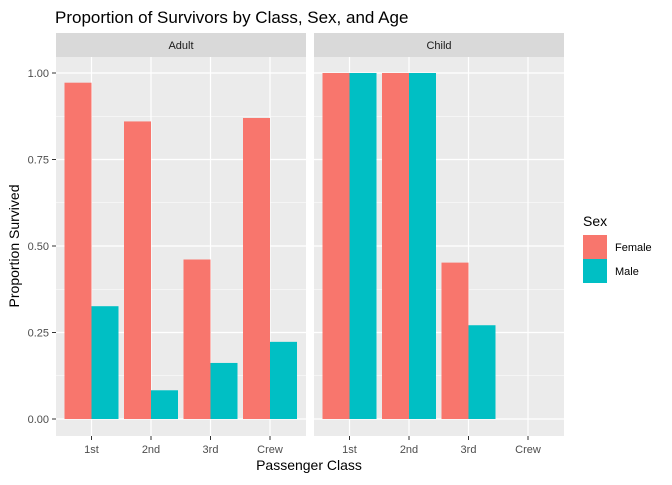  What do you see at coordinates (633, 248) in the screenshot?
I see `legend-label-female: Female` at bounding box center [633, 248].